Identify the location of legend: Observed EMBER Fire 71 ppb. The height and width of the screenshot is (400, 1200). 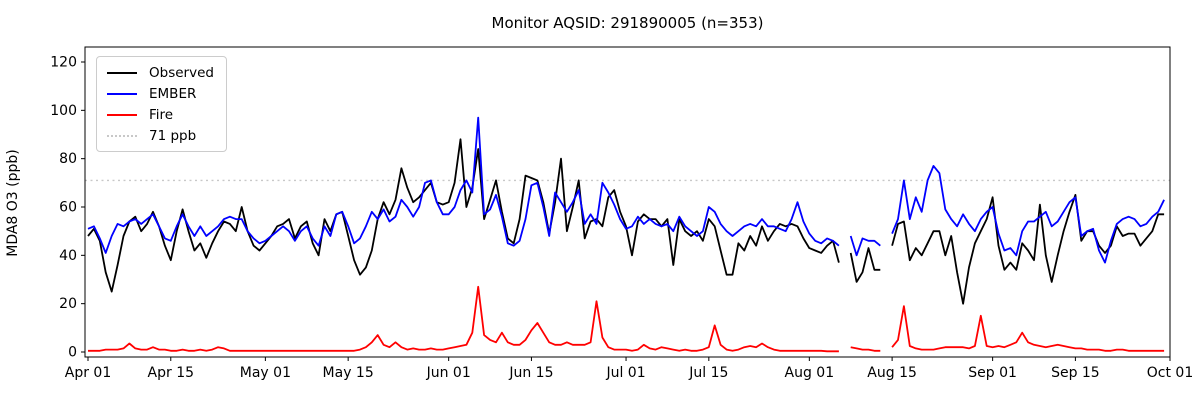
(161, 104).